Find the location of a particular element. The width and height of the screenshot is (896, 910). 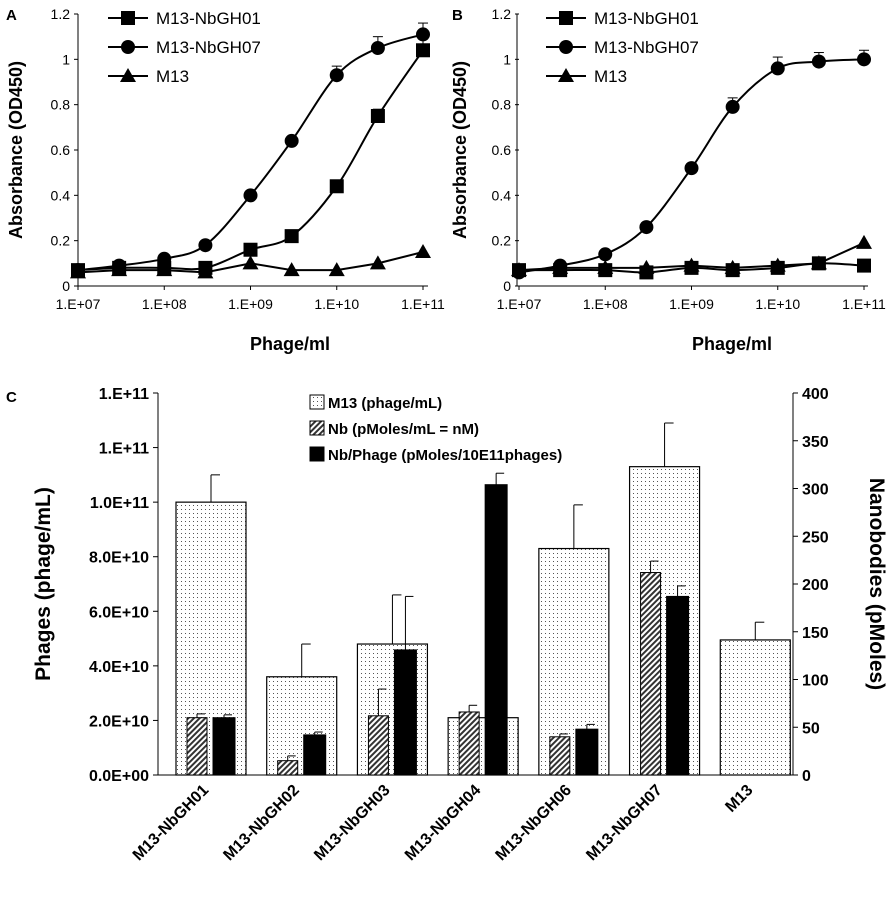

legend-label: Nb/Phage (pMoles/10E11phages) is located at coordinates (445, 455).